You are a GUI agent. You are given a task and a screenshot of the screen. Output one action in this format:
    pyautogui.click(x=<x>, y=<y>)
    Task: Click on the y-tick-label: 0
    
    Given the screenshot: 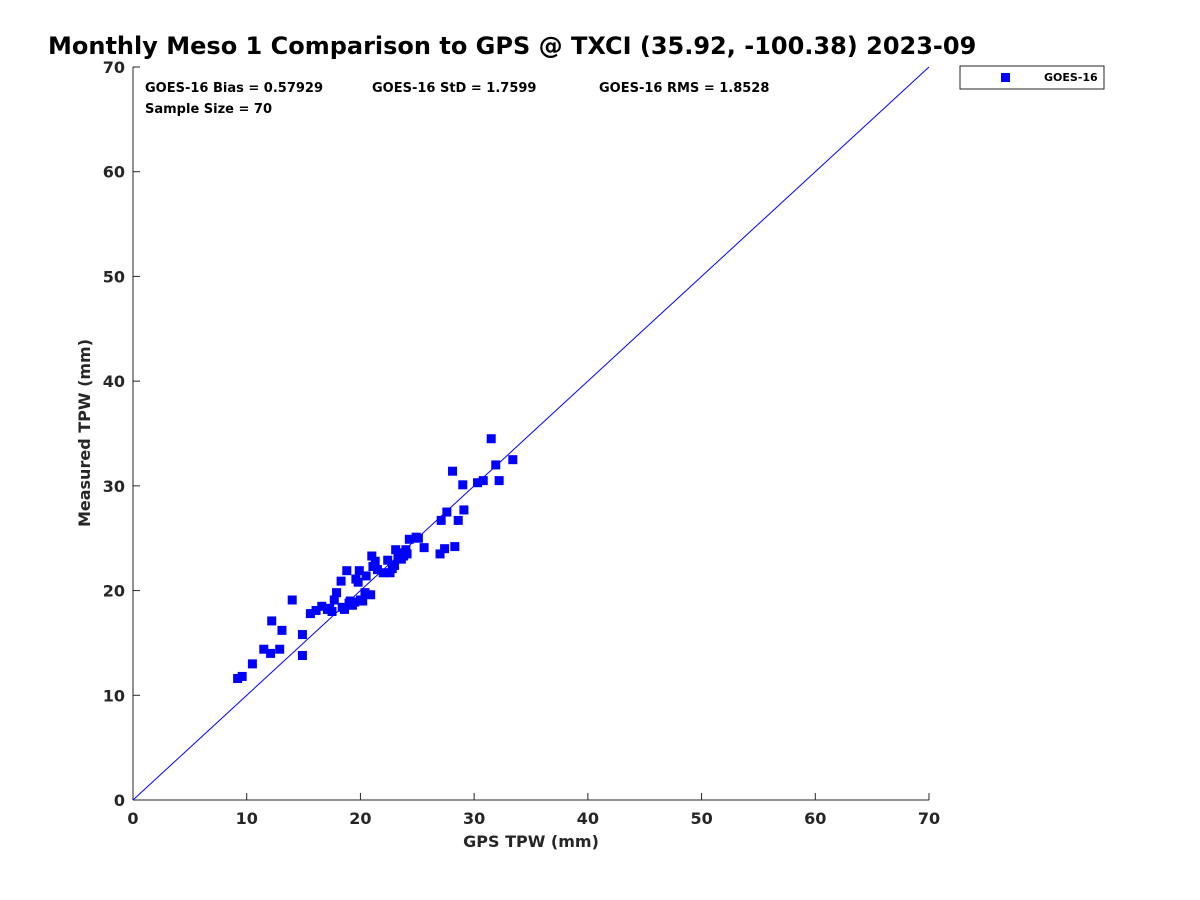 What is the action you would take?
    pyautogui.click(x=119, y=800)
    